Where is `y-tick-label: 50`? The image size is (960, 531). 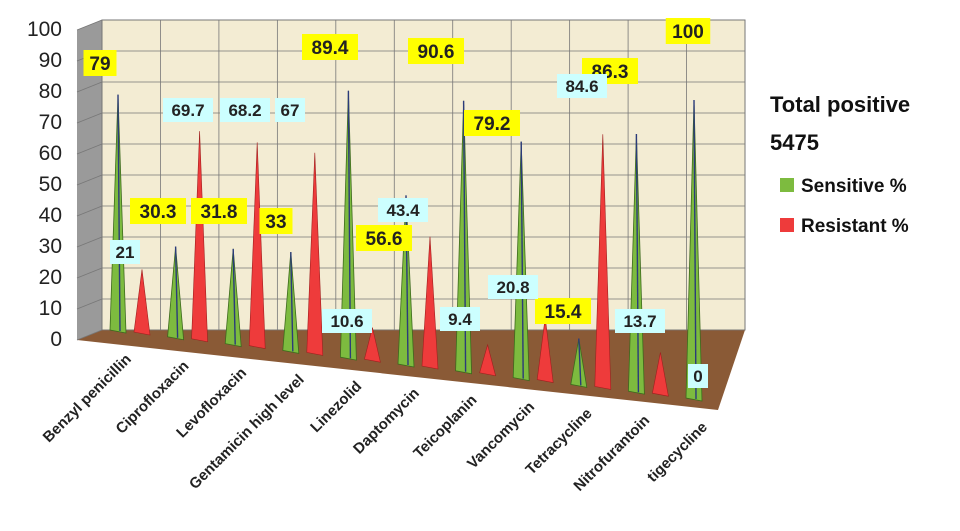 y-tick-label: 50 is located at coordinates (50, 184).